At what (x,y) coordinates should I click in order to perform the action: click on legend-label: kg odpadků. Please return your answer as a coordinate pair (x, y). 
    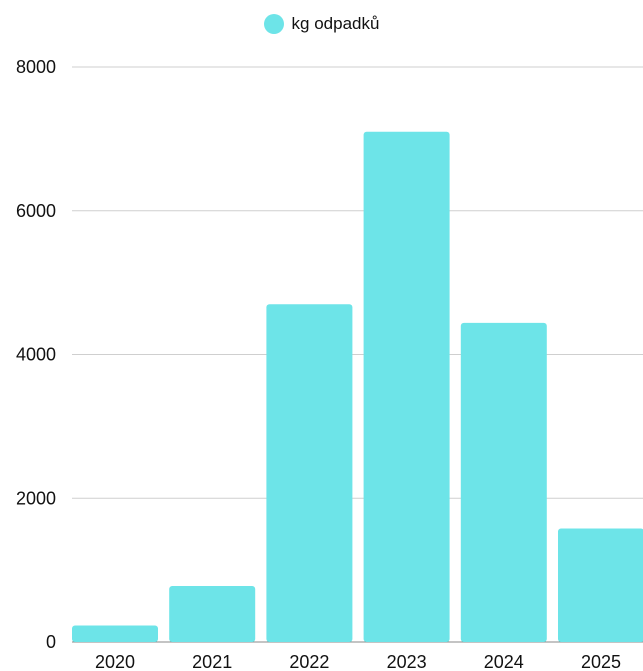
    Looking at the image, I should click on (335, 23).